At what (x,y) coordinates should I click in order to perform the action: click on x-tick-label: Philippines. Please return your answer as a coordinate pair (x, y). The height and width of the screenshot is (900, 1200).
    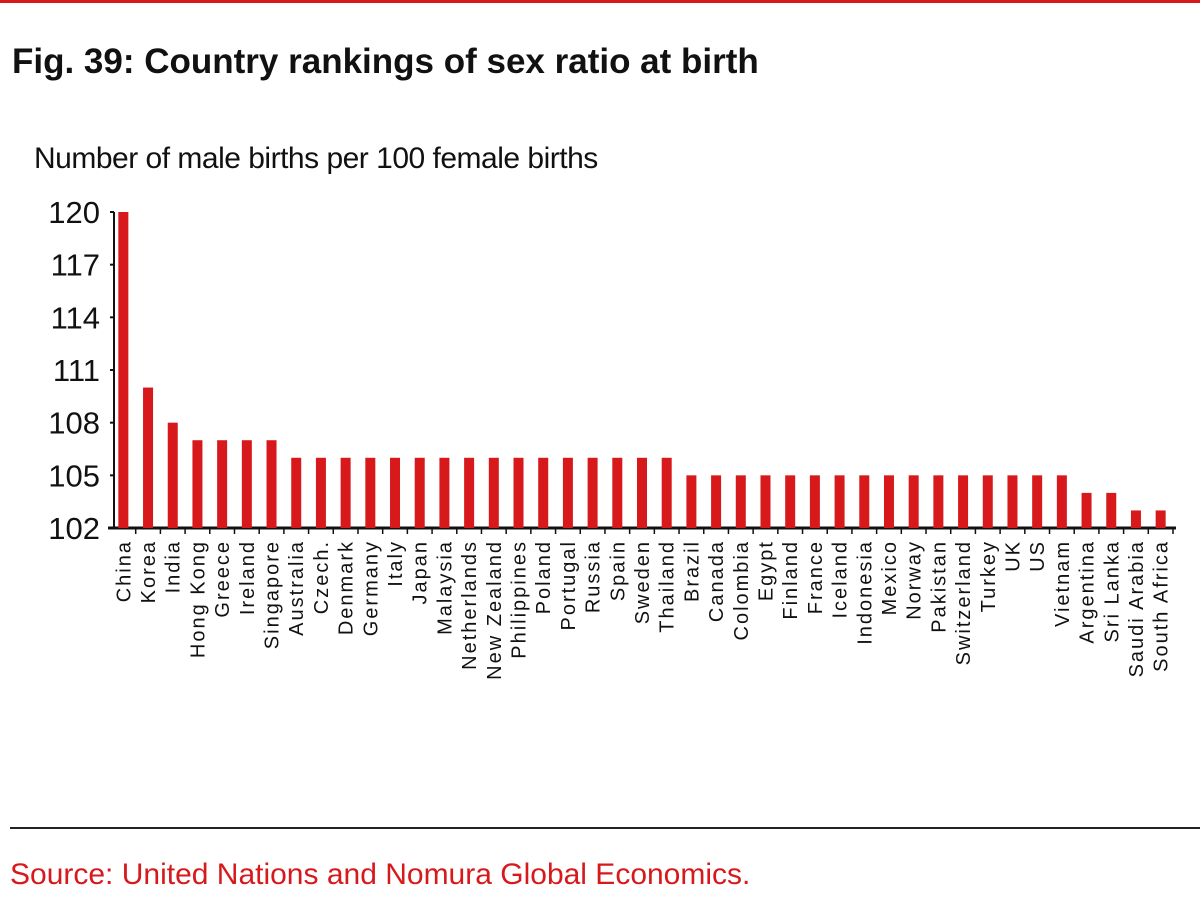
    Looking at the image, I should click on (520, 599).